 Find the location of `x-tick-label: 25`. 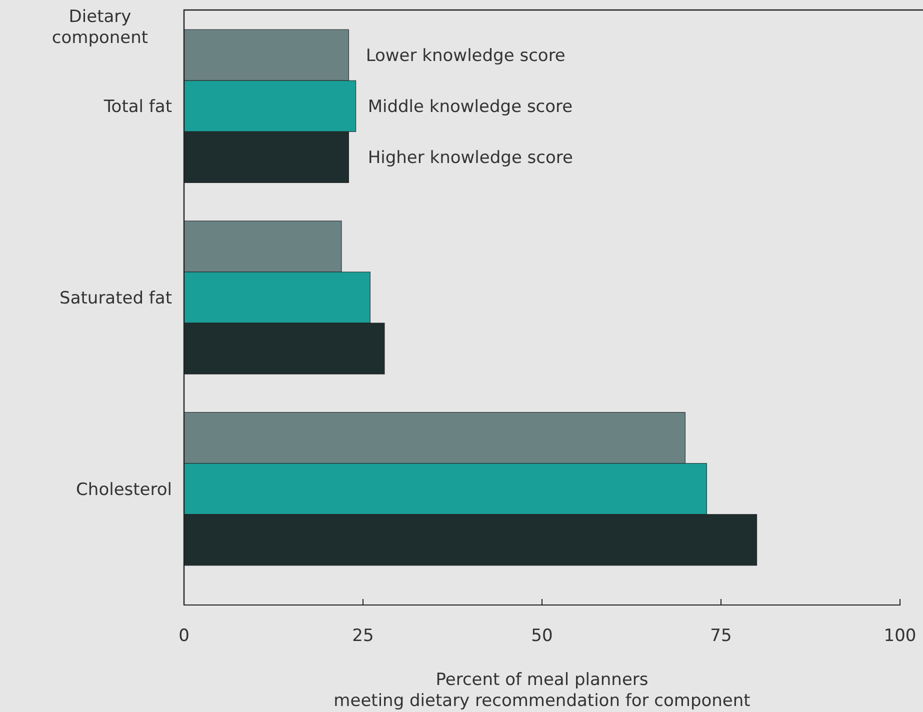

x-tick-label: 25 is located at coordinates (363, 636).